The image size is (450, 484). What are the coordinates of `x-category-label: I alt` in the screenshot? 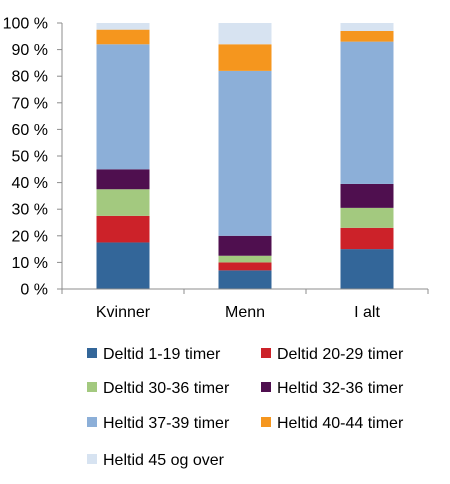 It's located at (367, 312).